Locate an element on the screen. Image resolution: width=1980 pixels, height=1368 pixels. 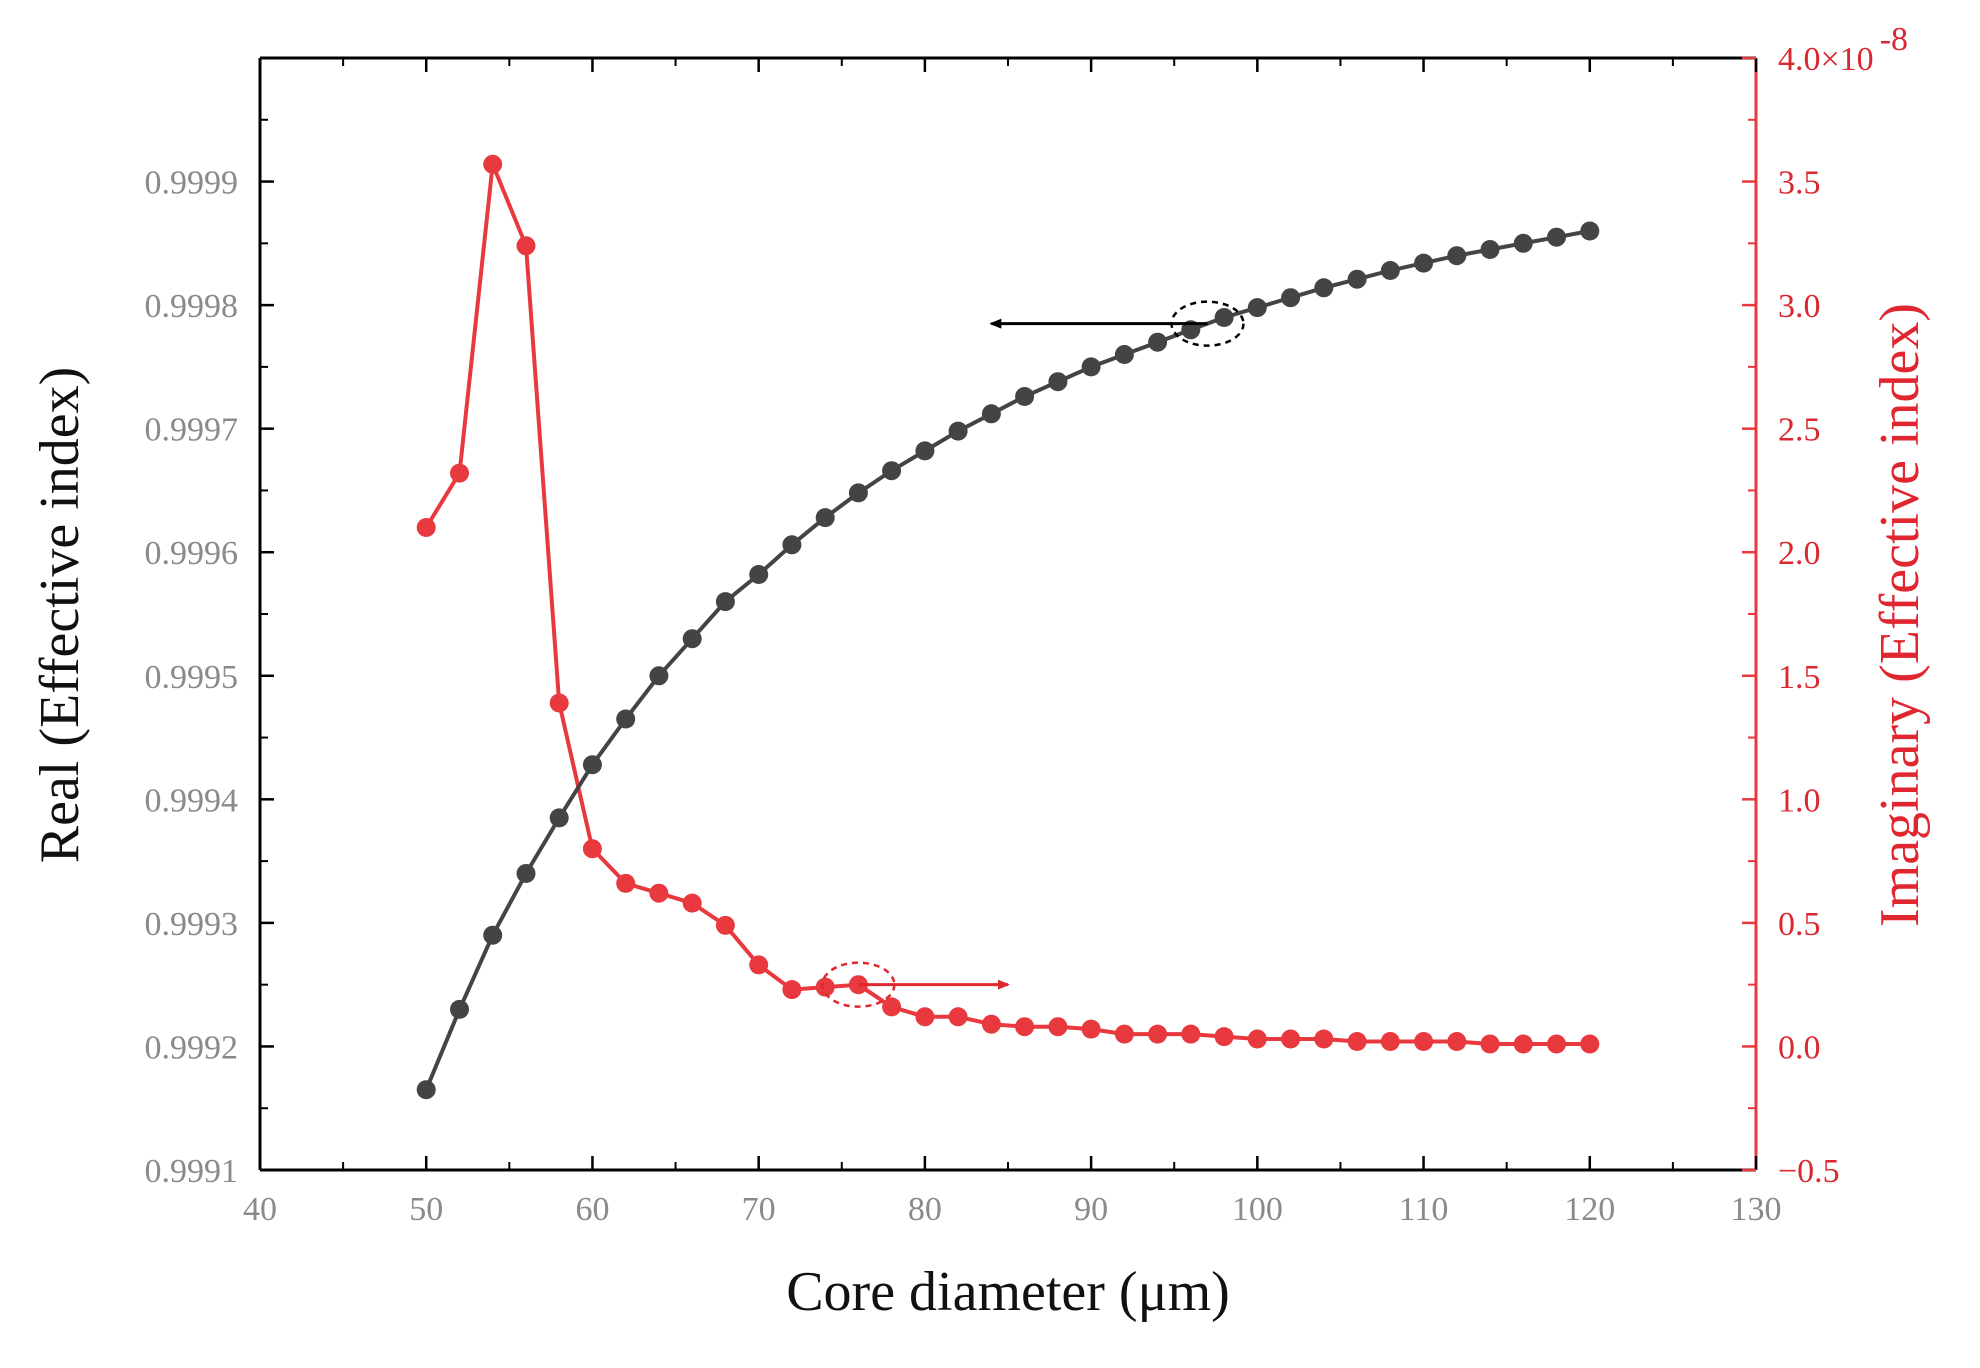
x-axis-title: Core diameter (μm) is located at coordinates (1008, 1292).